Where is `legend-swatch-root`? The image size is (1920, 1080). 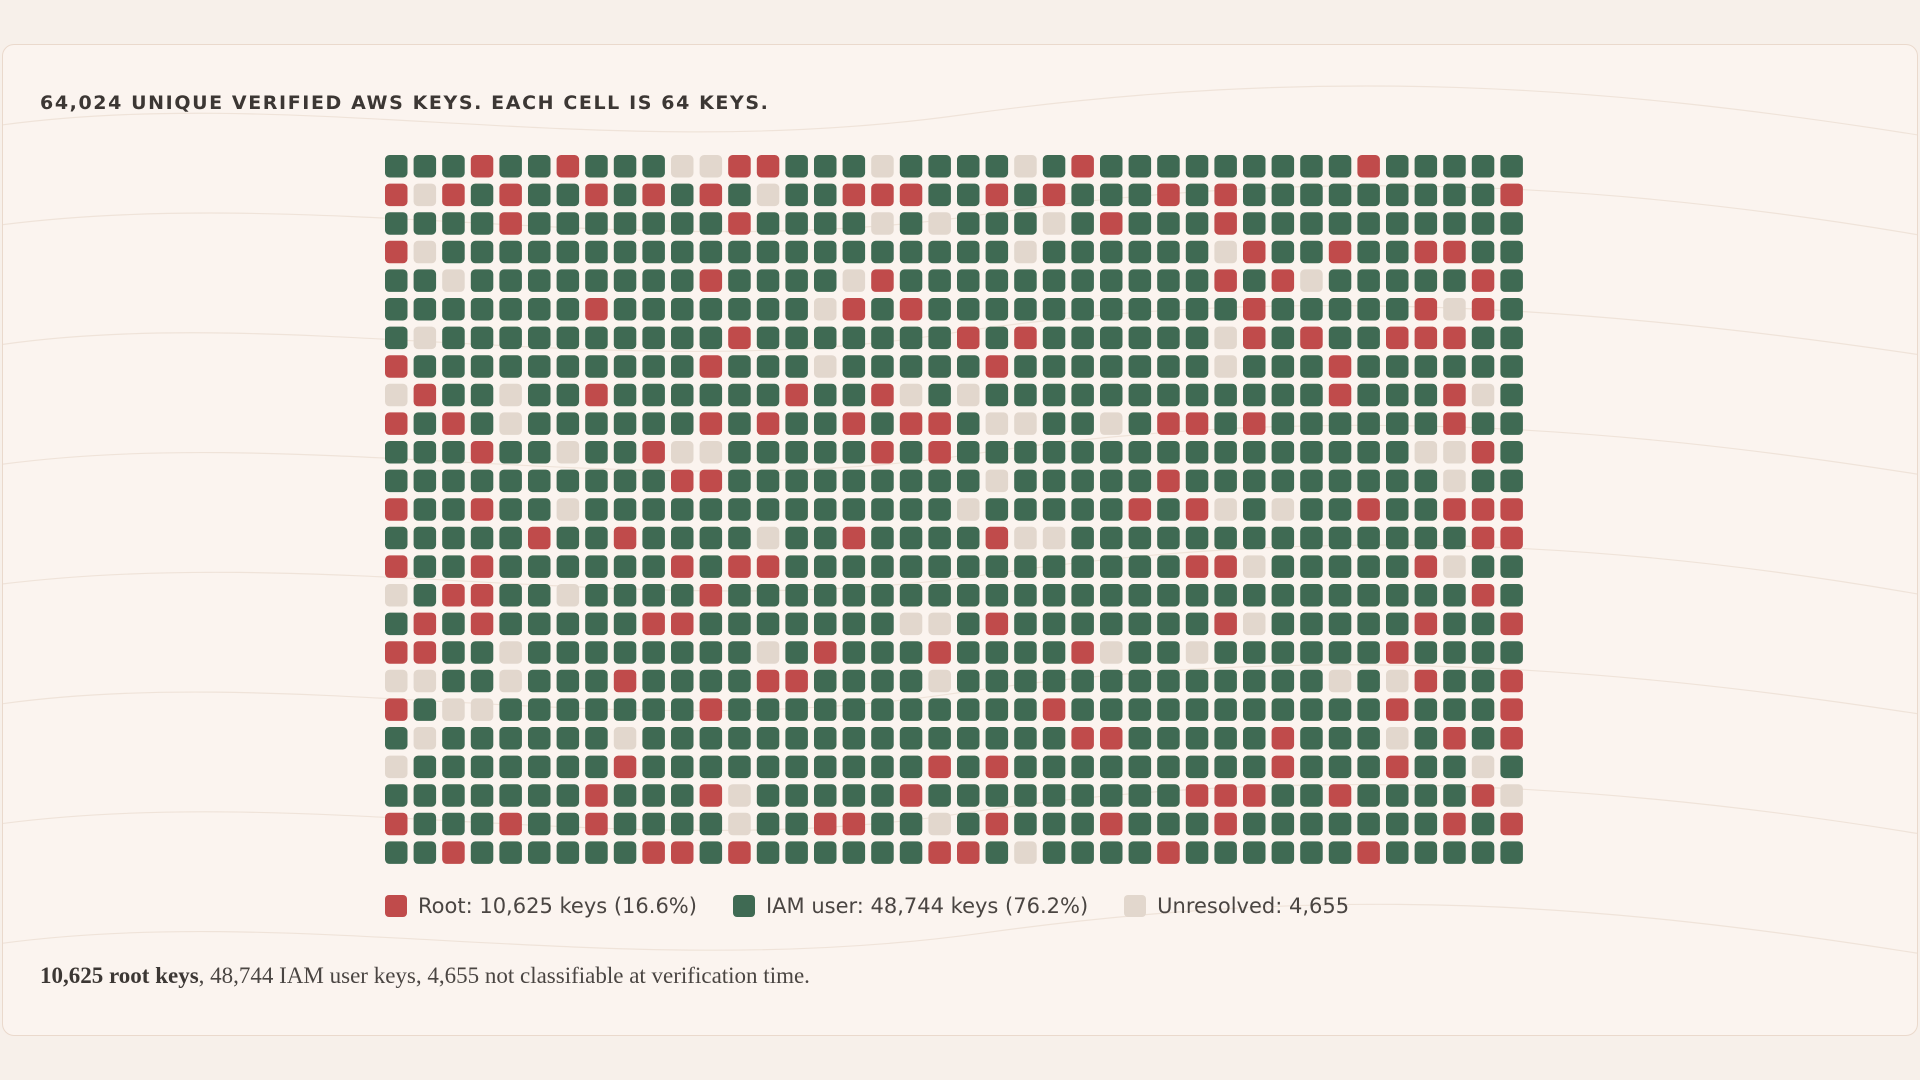
legend-swatch-root is located at coordinates (396, 906).